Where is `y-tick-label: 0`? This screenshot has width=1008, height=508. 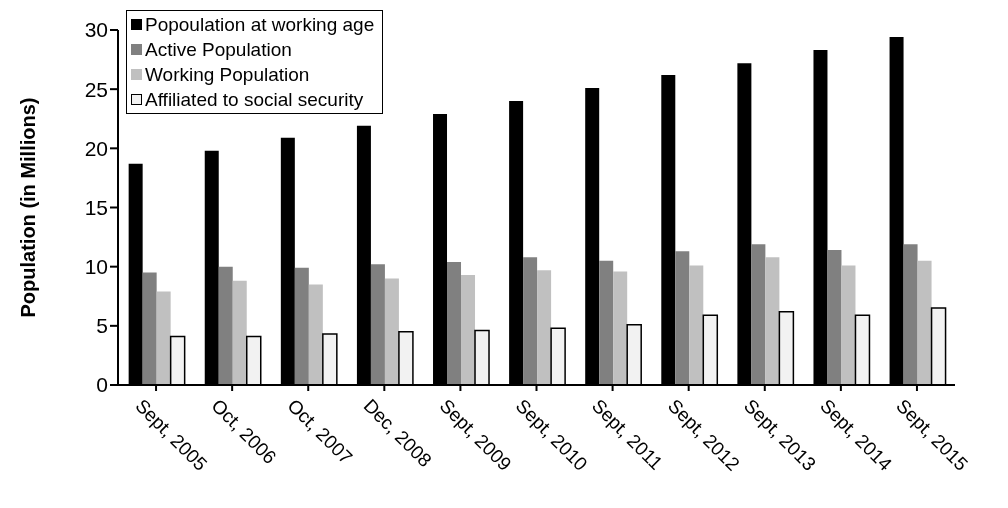
y-tick-label: 0 is located at coordinates (102, 385).